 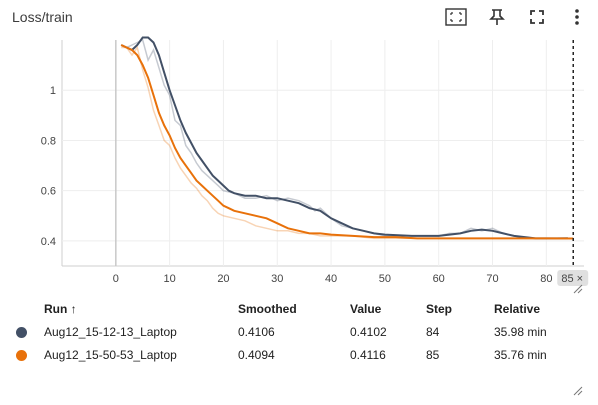 I want to click on x-tick-label: 10, so click(x=170, y=279).